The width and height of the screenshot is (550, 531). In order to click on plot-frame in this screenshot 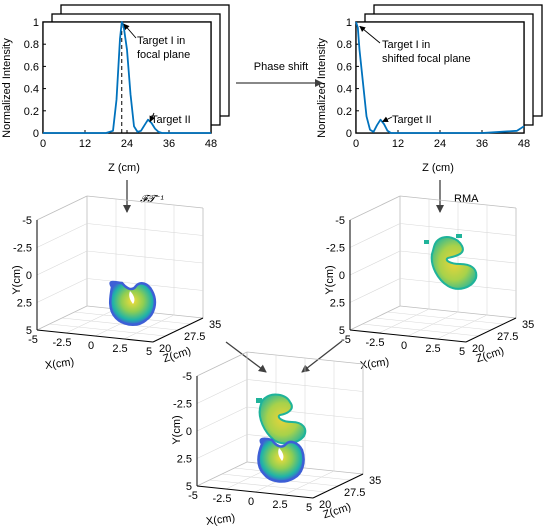, I will do `click(440, 77)`.